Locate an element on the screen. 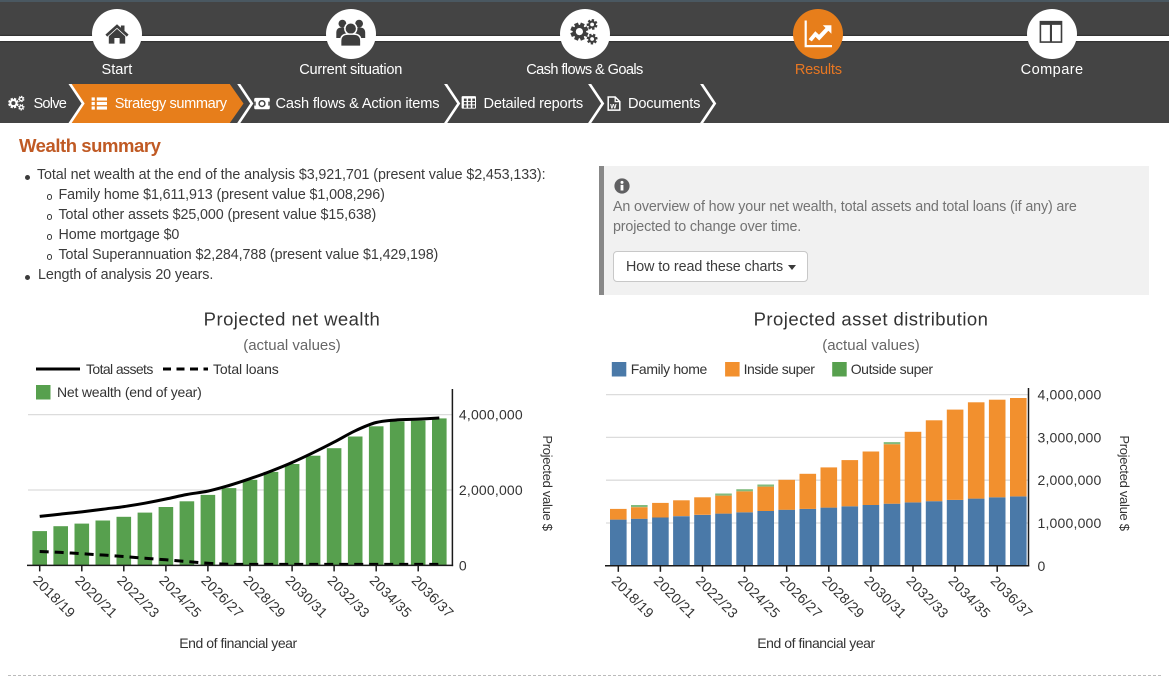 The width and height of the screenshot is (1169, 685). svg-text: Cash flows & Action items is located at coordinates (358, 104).